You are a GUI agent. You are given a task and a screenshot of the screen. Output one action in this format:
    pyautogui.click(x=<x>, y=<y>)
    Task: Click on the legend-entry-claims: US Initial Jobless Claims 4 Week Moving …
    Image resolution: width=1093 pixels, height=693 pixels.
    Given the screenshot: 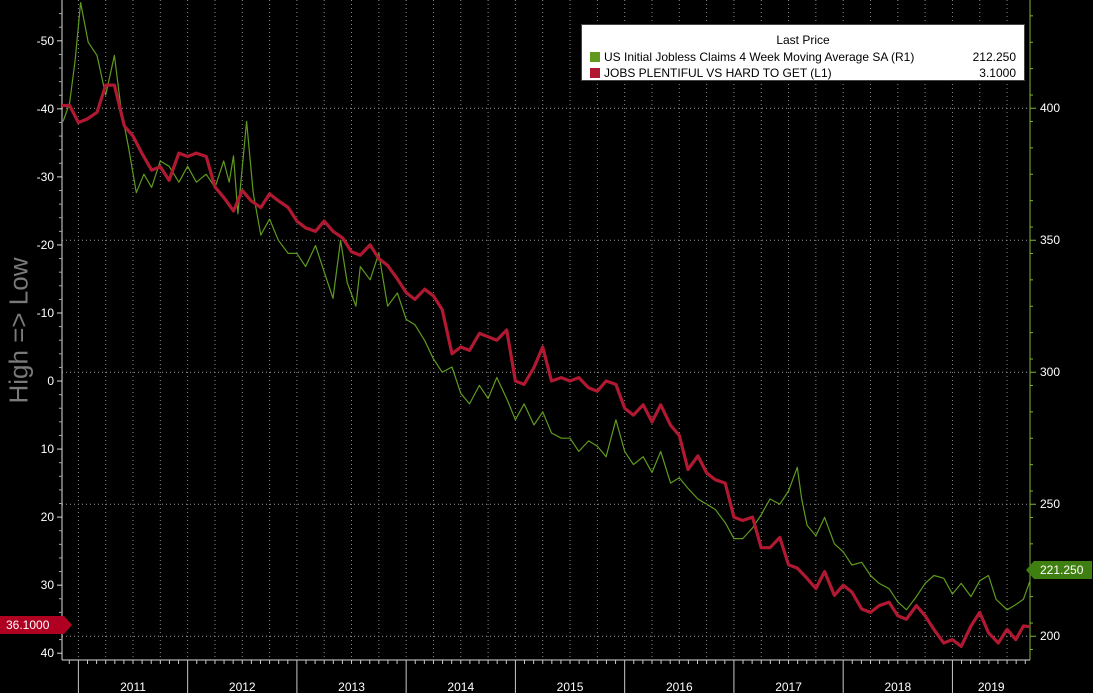 What is the action you would take?
    pyautogui.click(x=803, y=56)
    